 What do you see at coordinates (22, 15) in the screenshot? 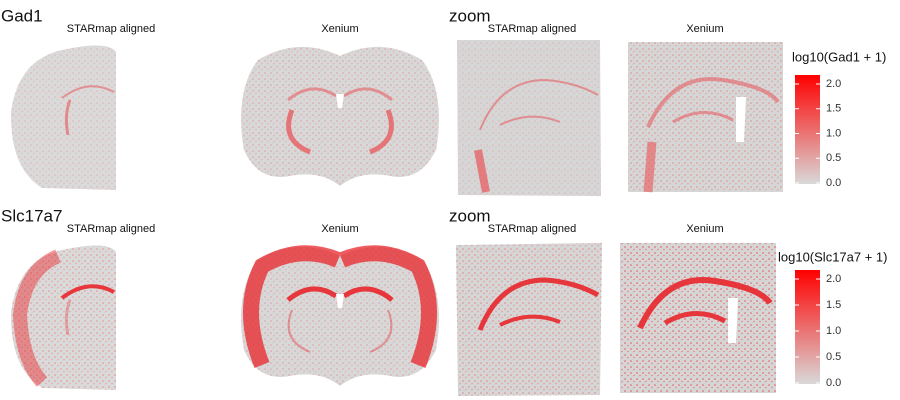
I see `row-title: Gad1` at bounding box center [22, 15].